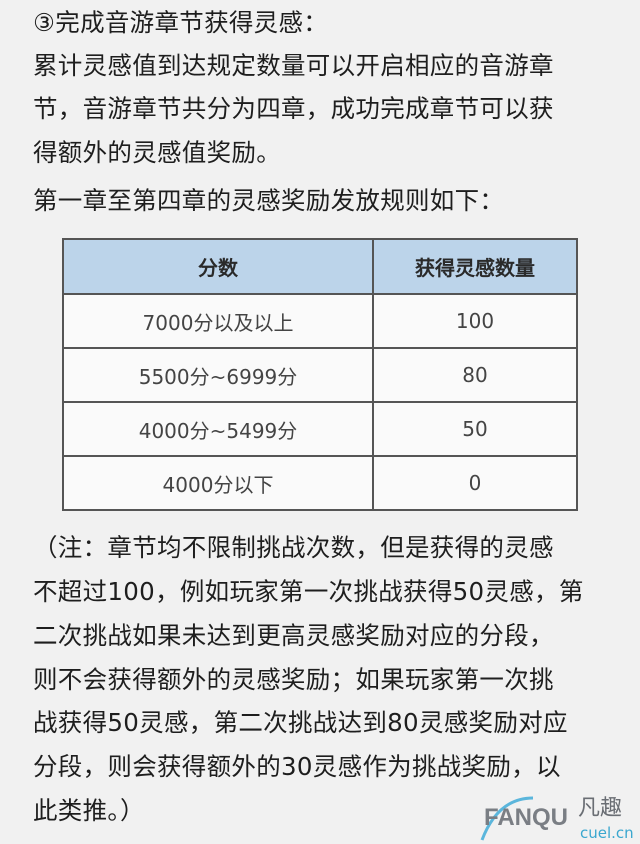  I want to click on text-line: 得额外的灵感值奖励。, so click(157, 152).